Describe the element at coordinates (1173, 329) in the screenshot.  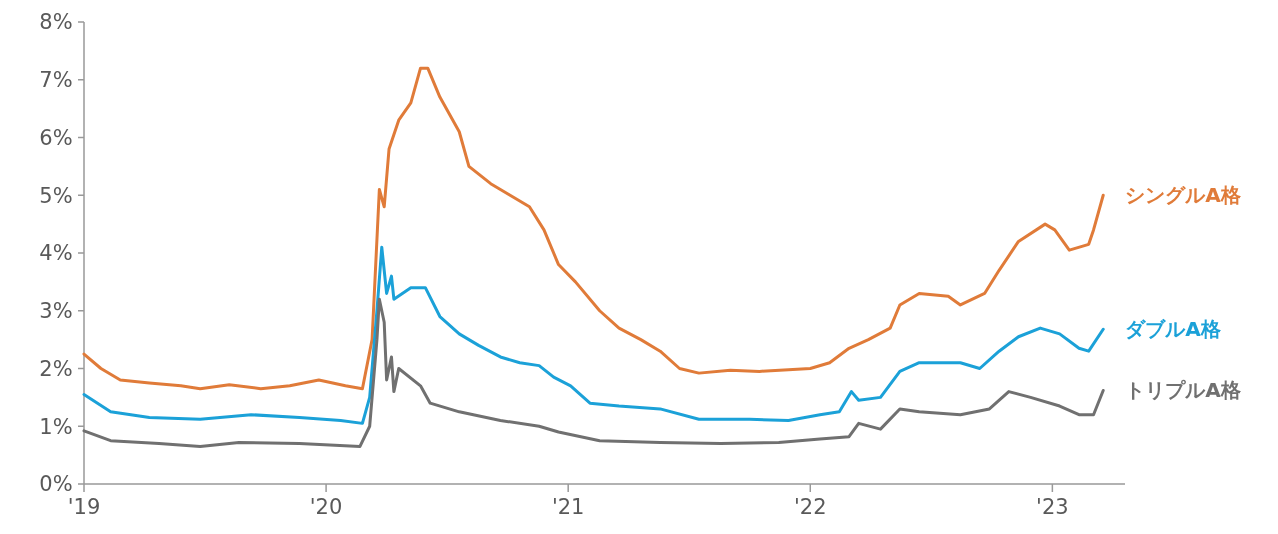
I see `series-label: ダブルA格` at that location.